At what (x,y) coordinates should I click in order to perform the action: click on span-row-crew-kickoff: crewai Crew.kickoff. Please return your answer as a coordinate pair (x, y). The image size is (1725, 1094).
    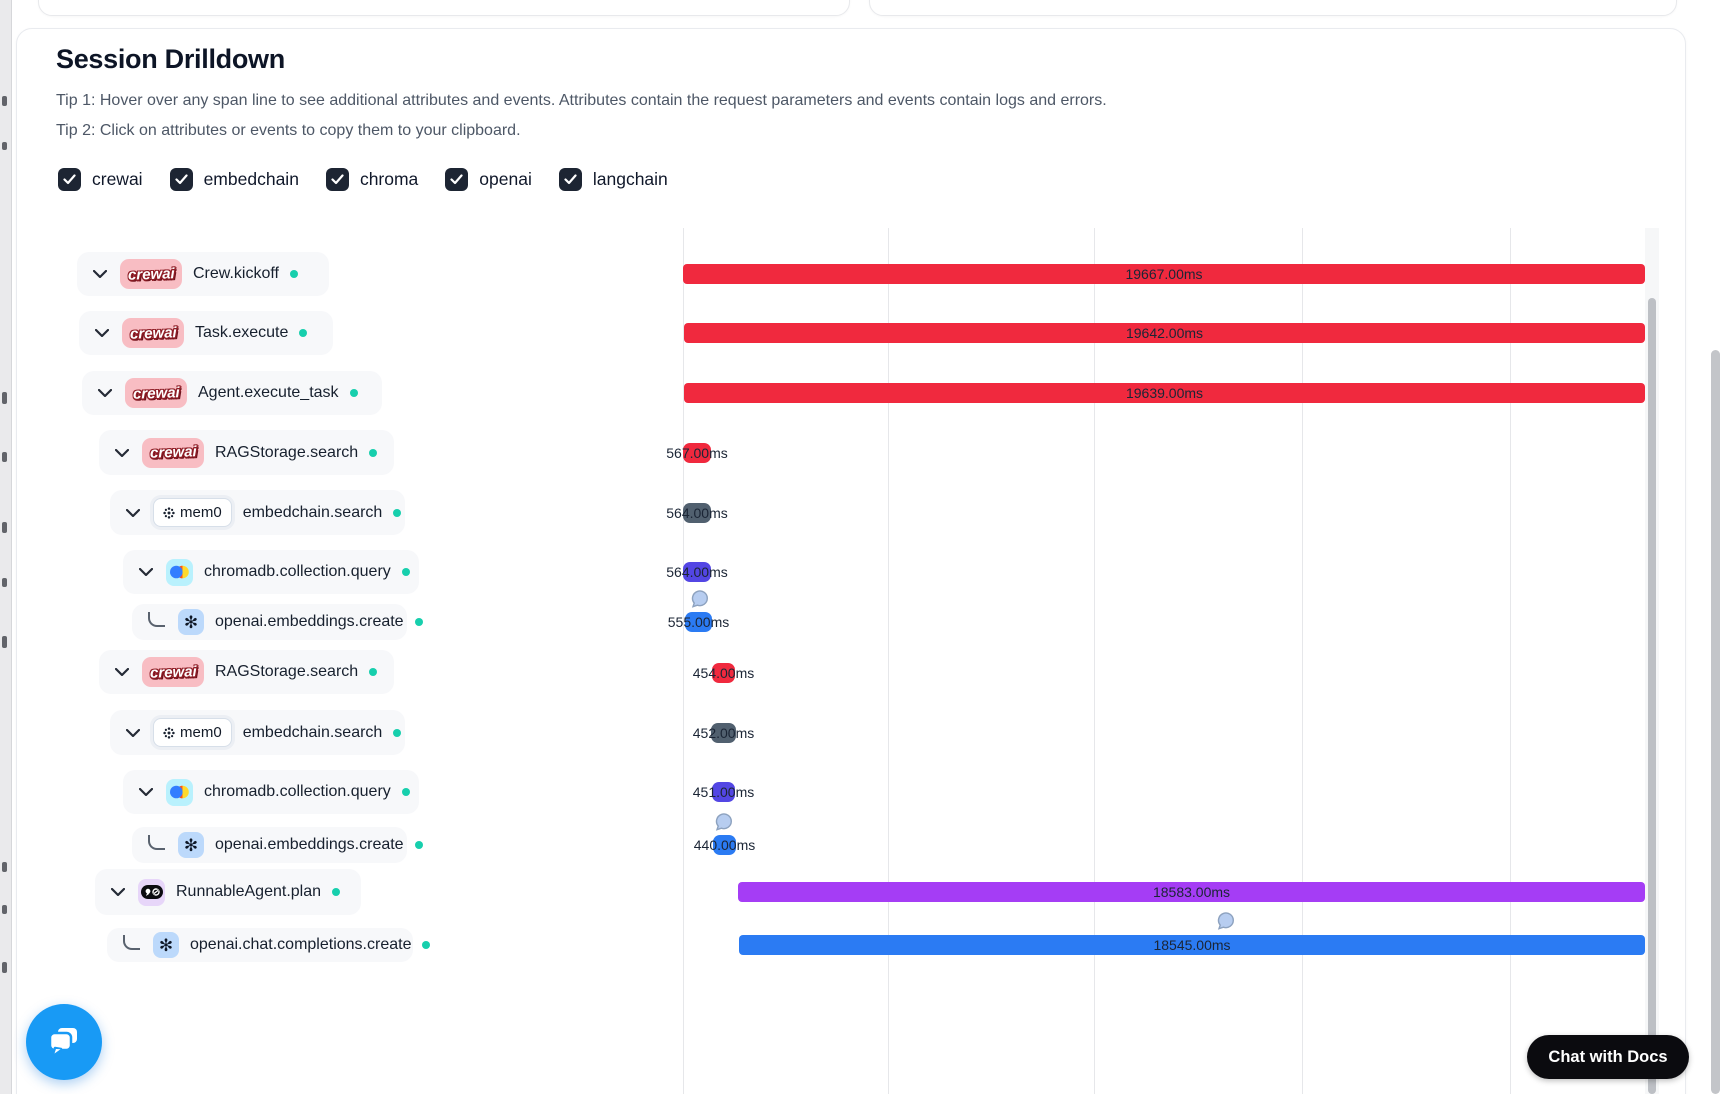
    Looking at the image, I should click on (203, 274).